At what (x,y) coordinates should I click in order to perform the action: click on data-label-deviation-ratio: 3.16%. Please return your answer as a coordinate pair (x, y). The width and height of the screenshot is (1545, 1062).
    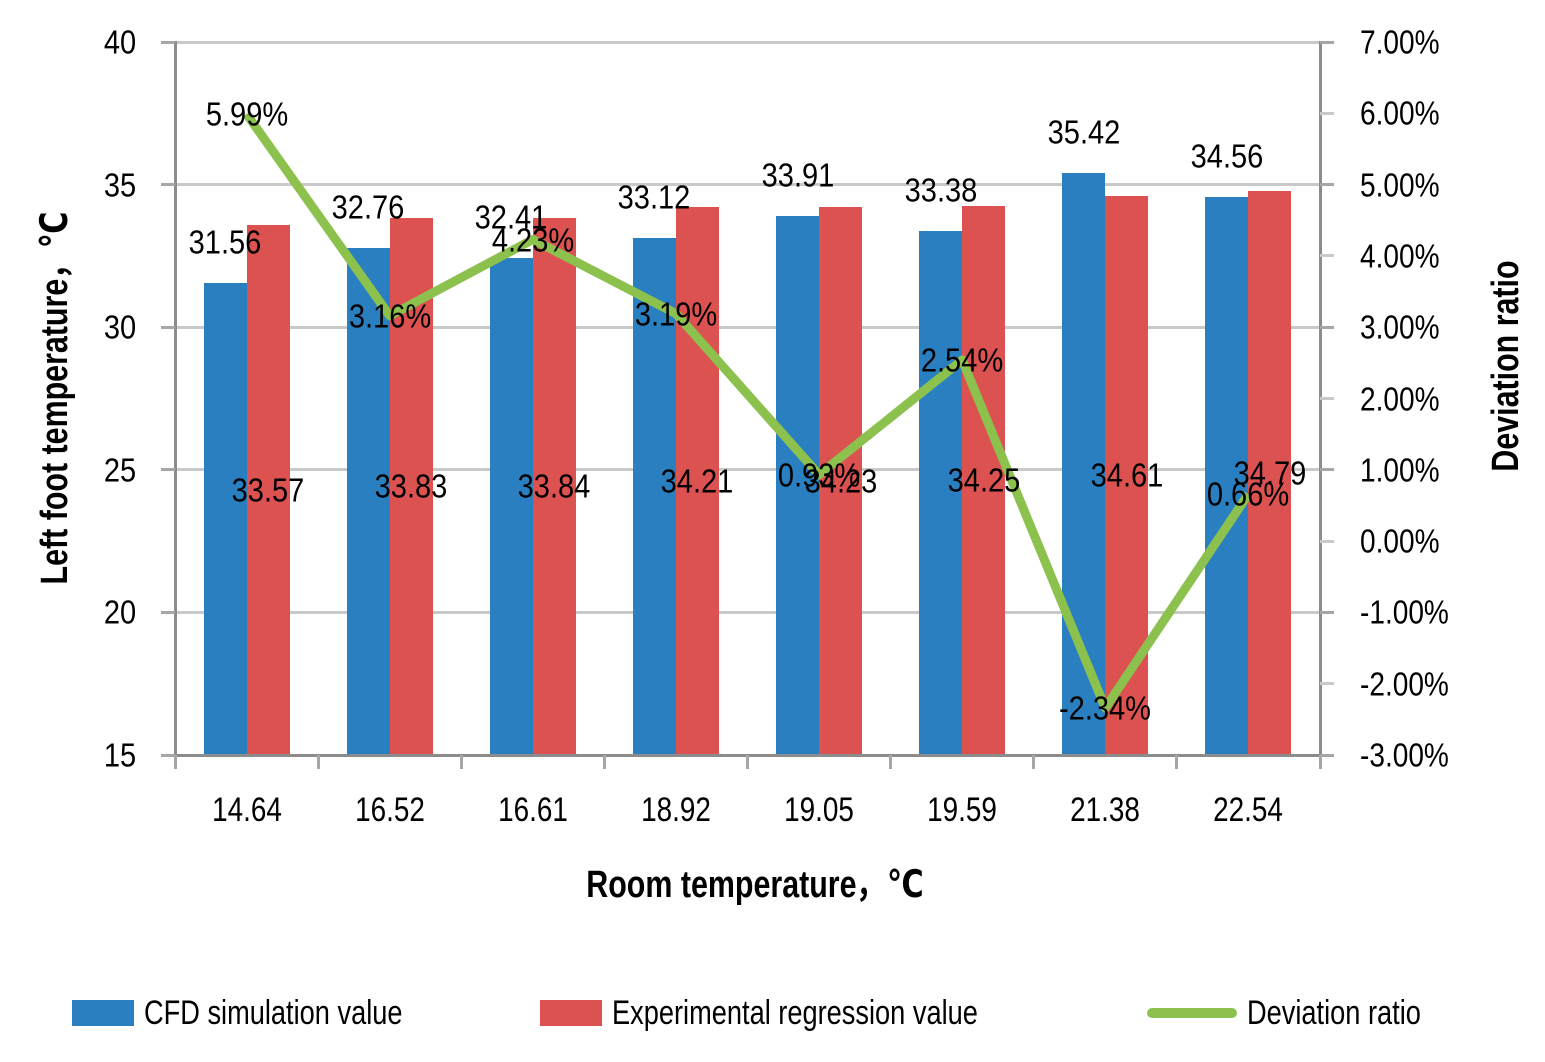
    Looking at the image, I should click on (389, 316).